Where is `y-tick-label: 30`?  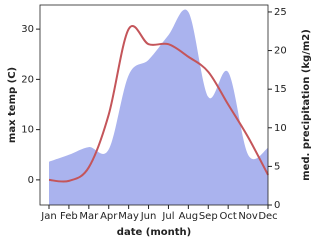
y-tick-label: 30 is located at coordinates (27, 29).